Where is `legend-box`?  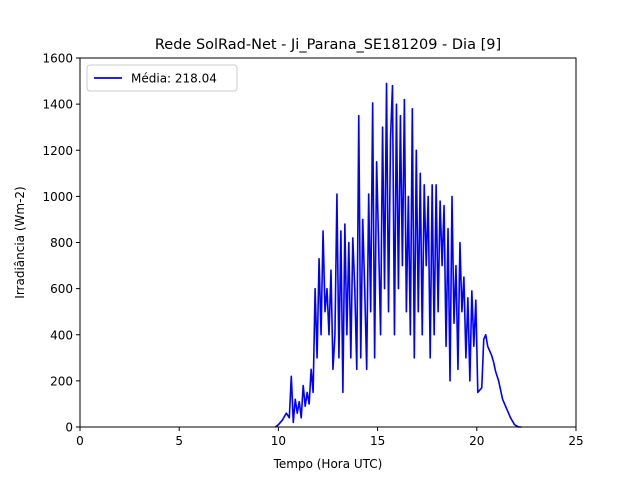 legend-box is located at coordinates (162, 78).